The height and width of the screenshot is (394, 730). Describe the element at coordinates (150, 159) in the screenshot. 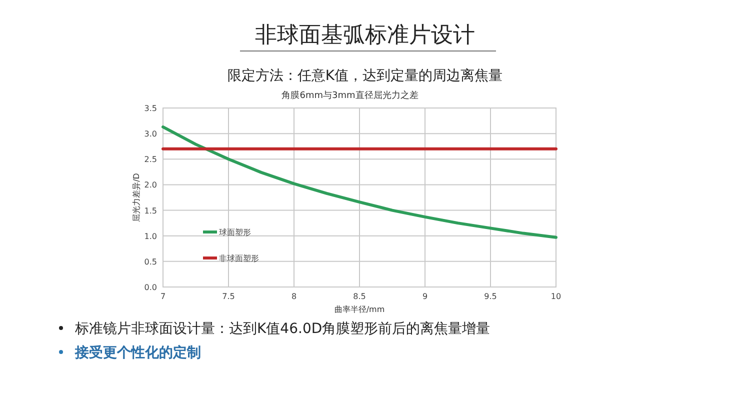

I see `y-tick-label: 2.5` at that location.